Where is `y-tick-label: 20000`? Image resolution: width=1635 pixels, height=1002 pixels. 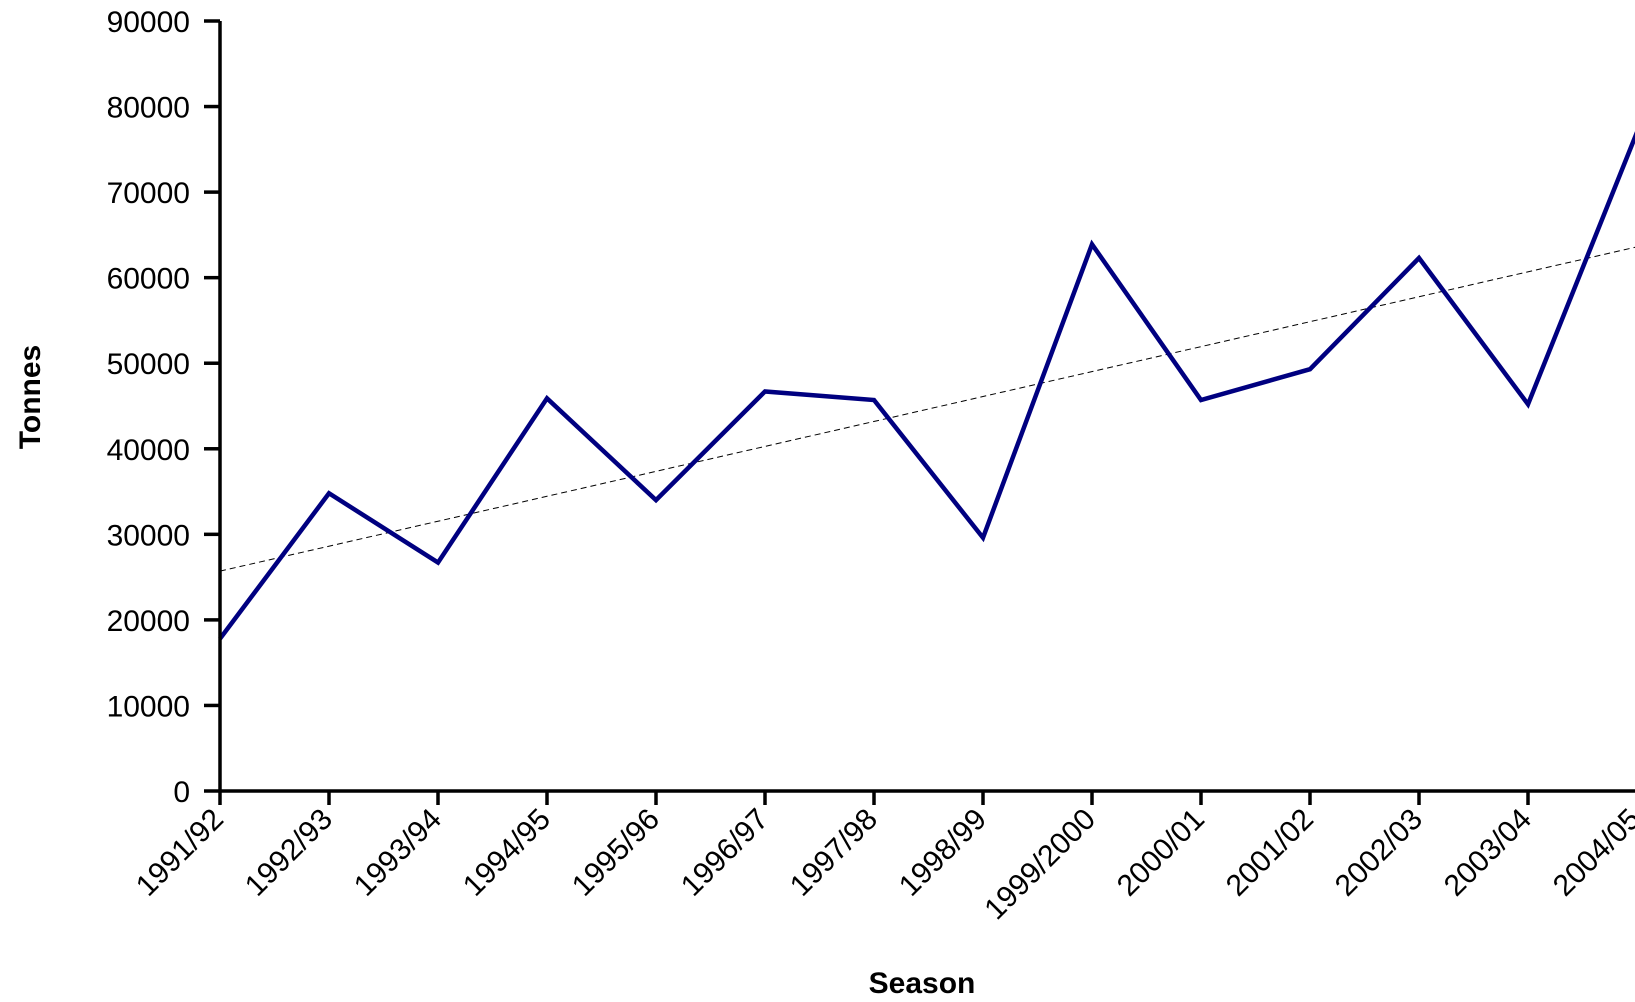 y-tick-label: 20000 is located at coordinates (148, 621).